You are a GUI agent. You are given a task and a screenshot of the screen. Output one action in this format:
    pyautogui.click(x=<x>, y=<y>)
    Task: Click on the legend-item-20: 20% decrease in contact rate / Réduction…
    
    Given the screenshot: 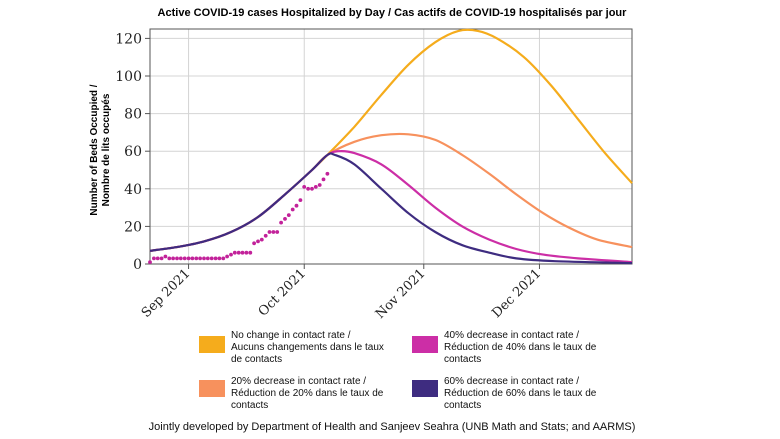 What is the action you would take?
    pyautogui.click(x=291, y=393)
    